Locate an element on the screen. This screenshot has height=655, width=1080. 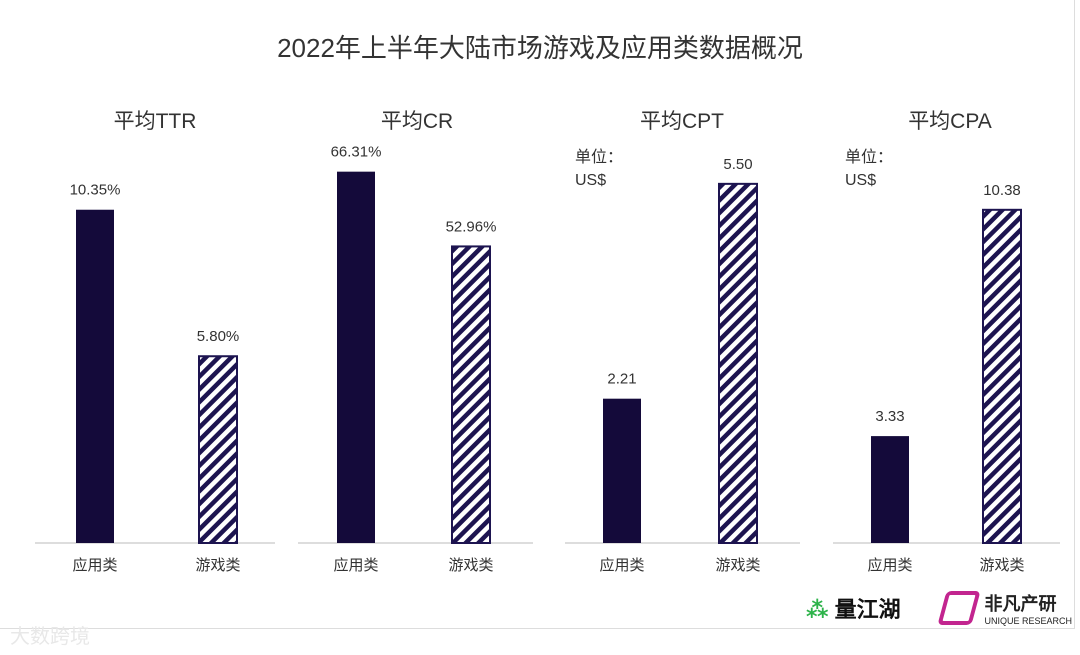
panel-title: 平均CPA is located at coordinates (950, 121).